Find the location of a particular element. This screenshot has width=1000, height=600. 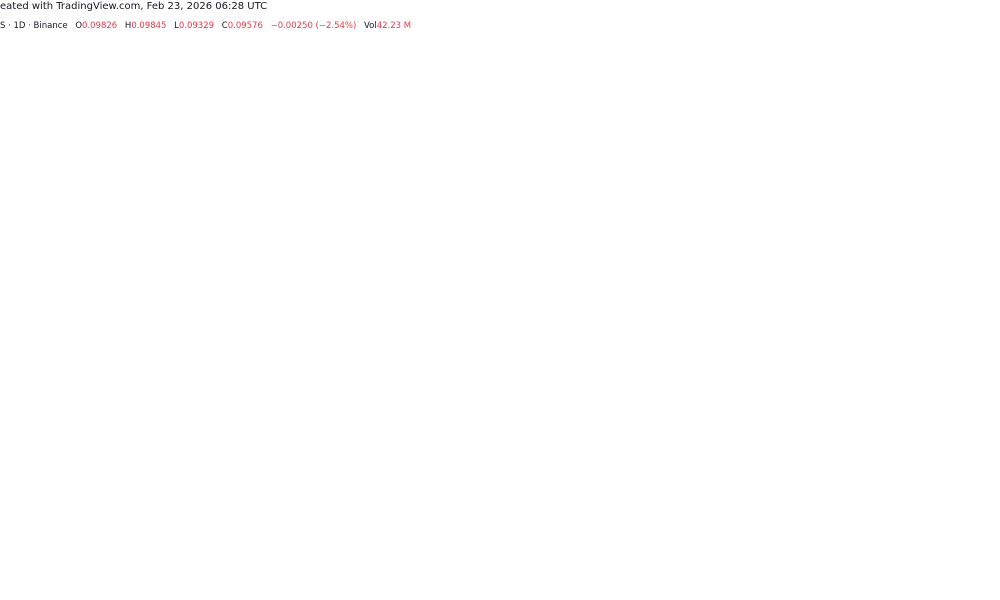

low-label: L is located at coordinates (176, 26).